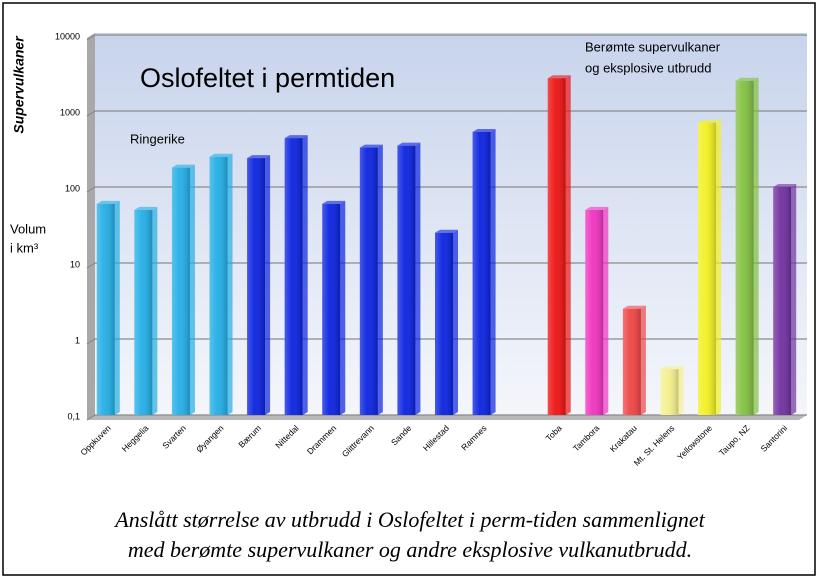 The image size is (829, 584). I want to click on unit-label: i km³, so click(24, 247).